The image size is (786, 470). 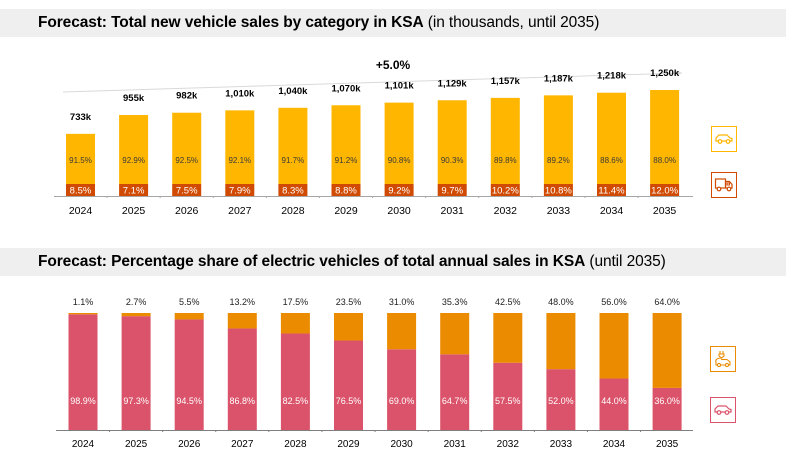 I want to click on bar-ev-2026, so click(x=189, y=316).